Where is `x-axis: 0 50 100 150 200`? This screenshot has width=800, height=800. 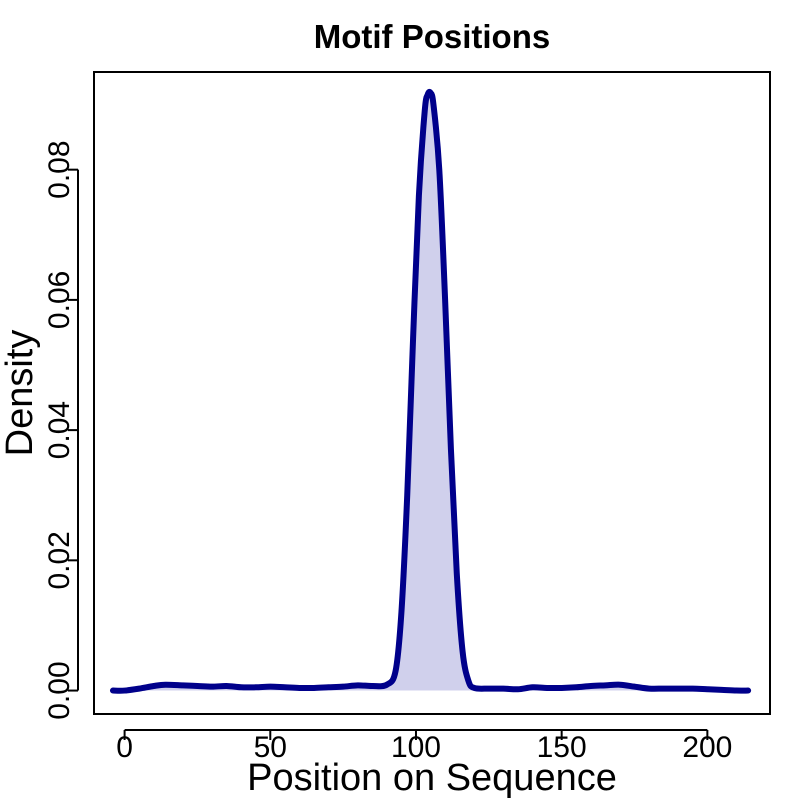
x-axis: 0 50 100 150 200 is located at coordinates (424, 746).